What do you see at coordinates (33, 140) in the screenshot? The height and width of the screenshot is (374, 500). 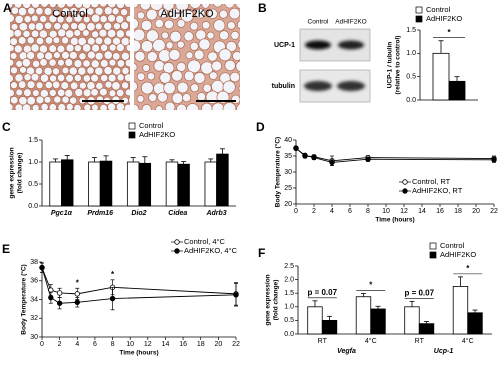 I see `y-tick-label: 1.5` at bounding box center [33, 140].